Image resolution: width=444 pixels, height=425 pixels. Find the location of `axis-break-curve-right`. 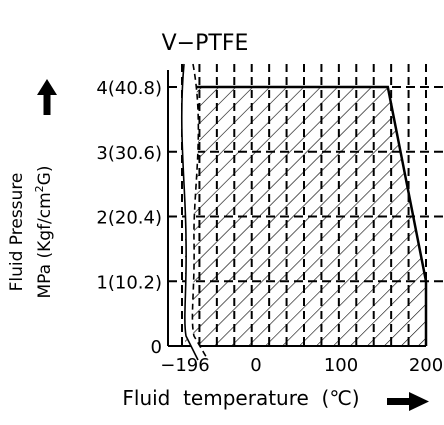

axis-break-curve-right is located at coordinates (200, 212).